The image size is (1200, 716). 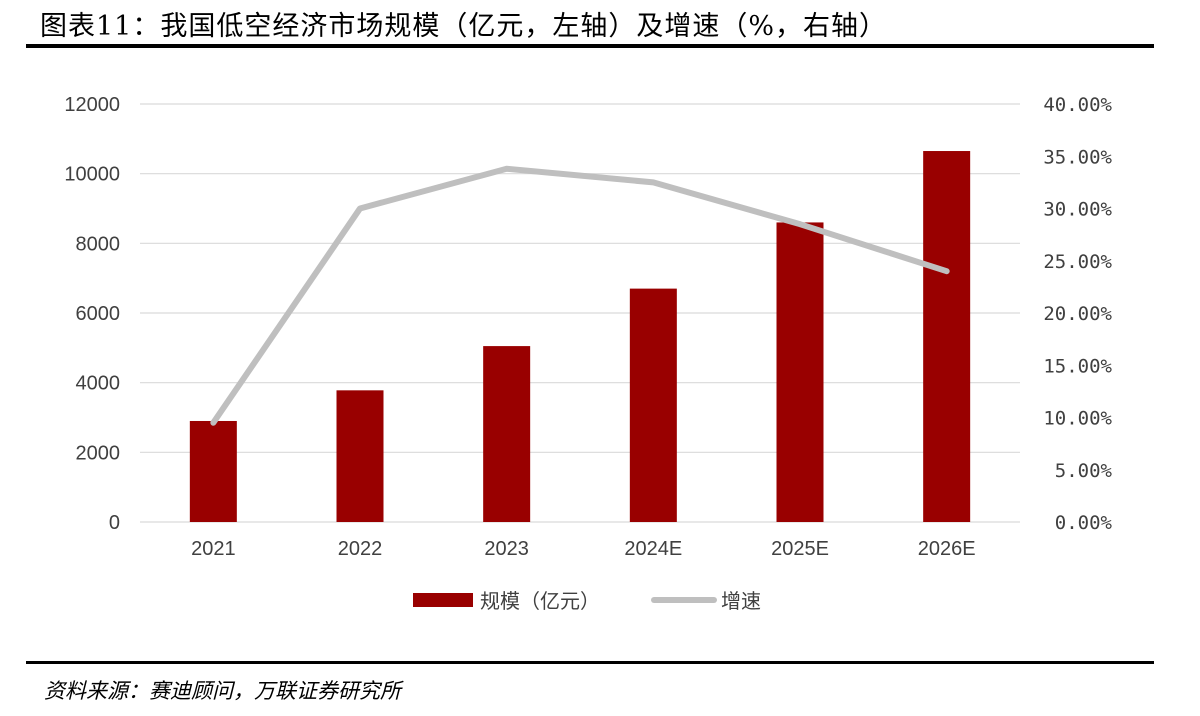 I want to click on left-tick-label: 0, so click(x=114, y=523).